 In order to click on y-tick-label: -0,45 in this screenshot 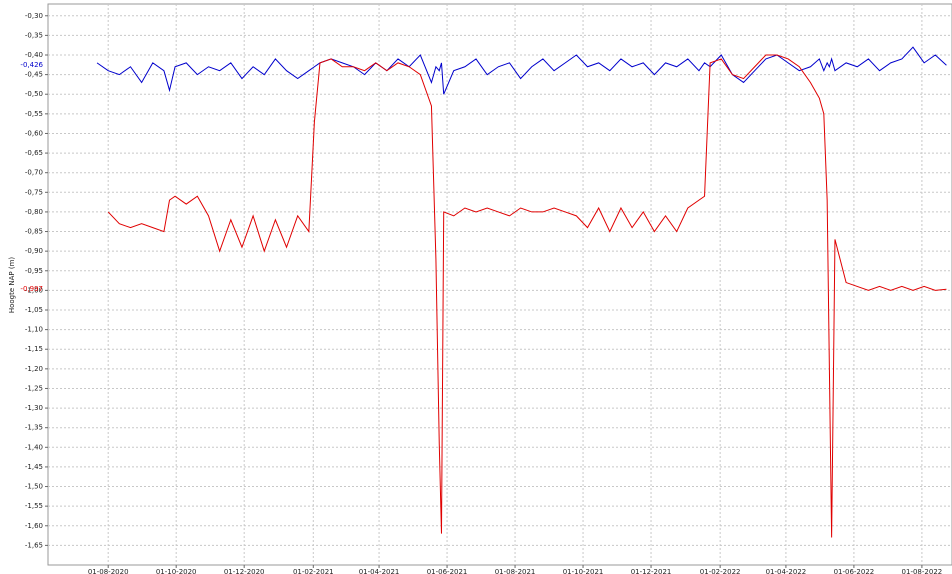, I will do `click(34, 75)`.